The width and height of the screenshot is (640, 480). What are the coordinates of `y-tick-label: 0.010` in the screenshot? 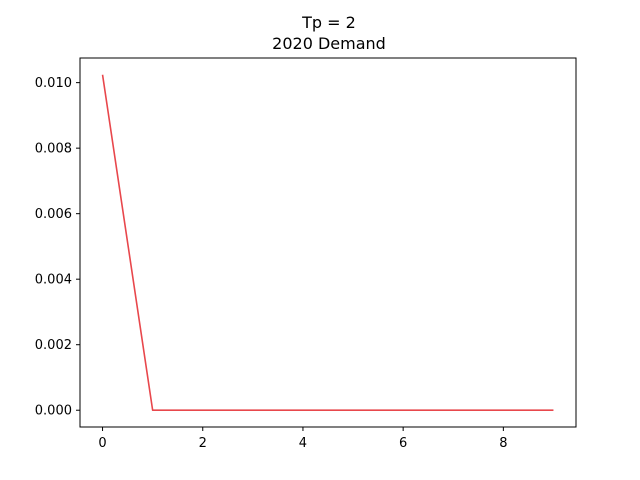 It's located at (53, 83).